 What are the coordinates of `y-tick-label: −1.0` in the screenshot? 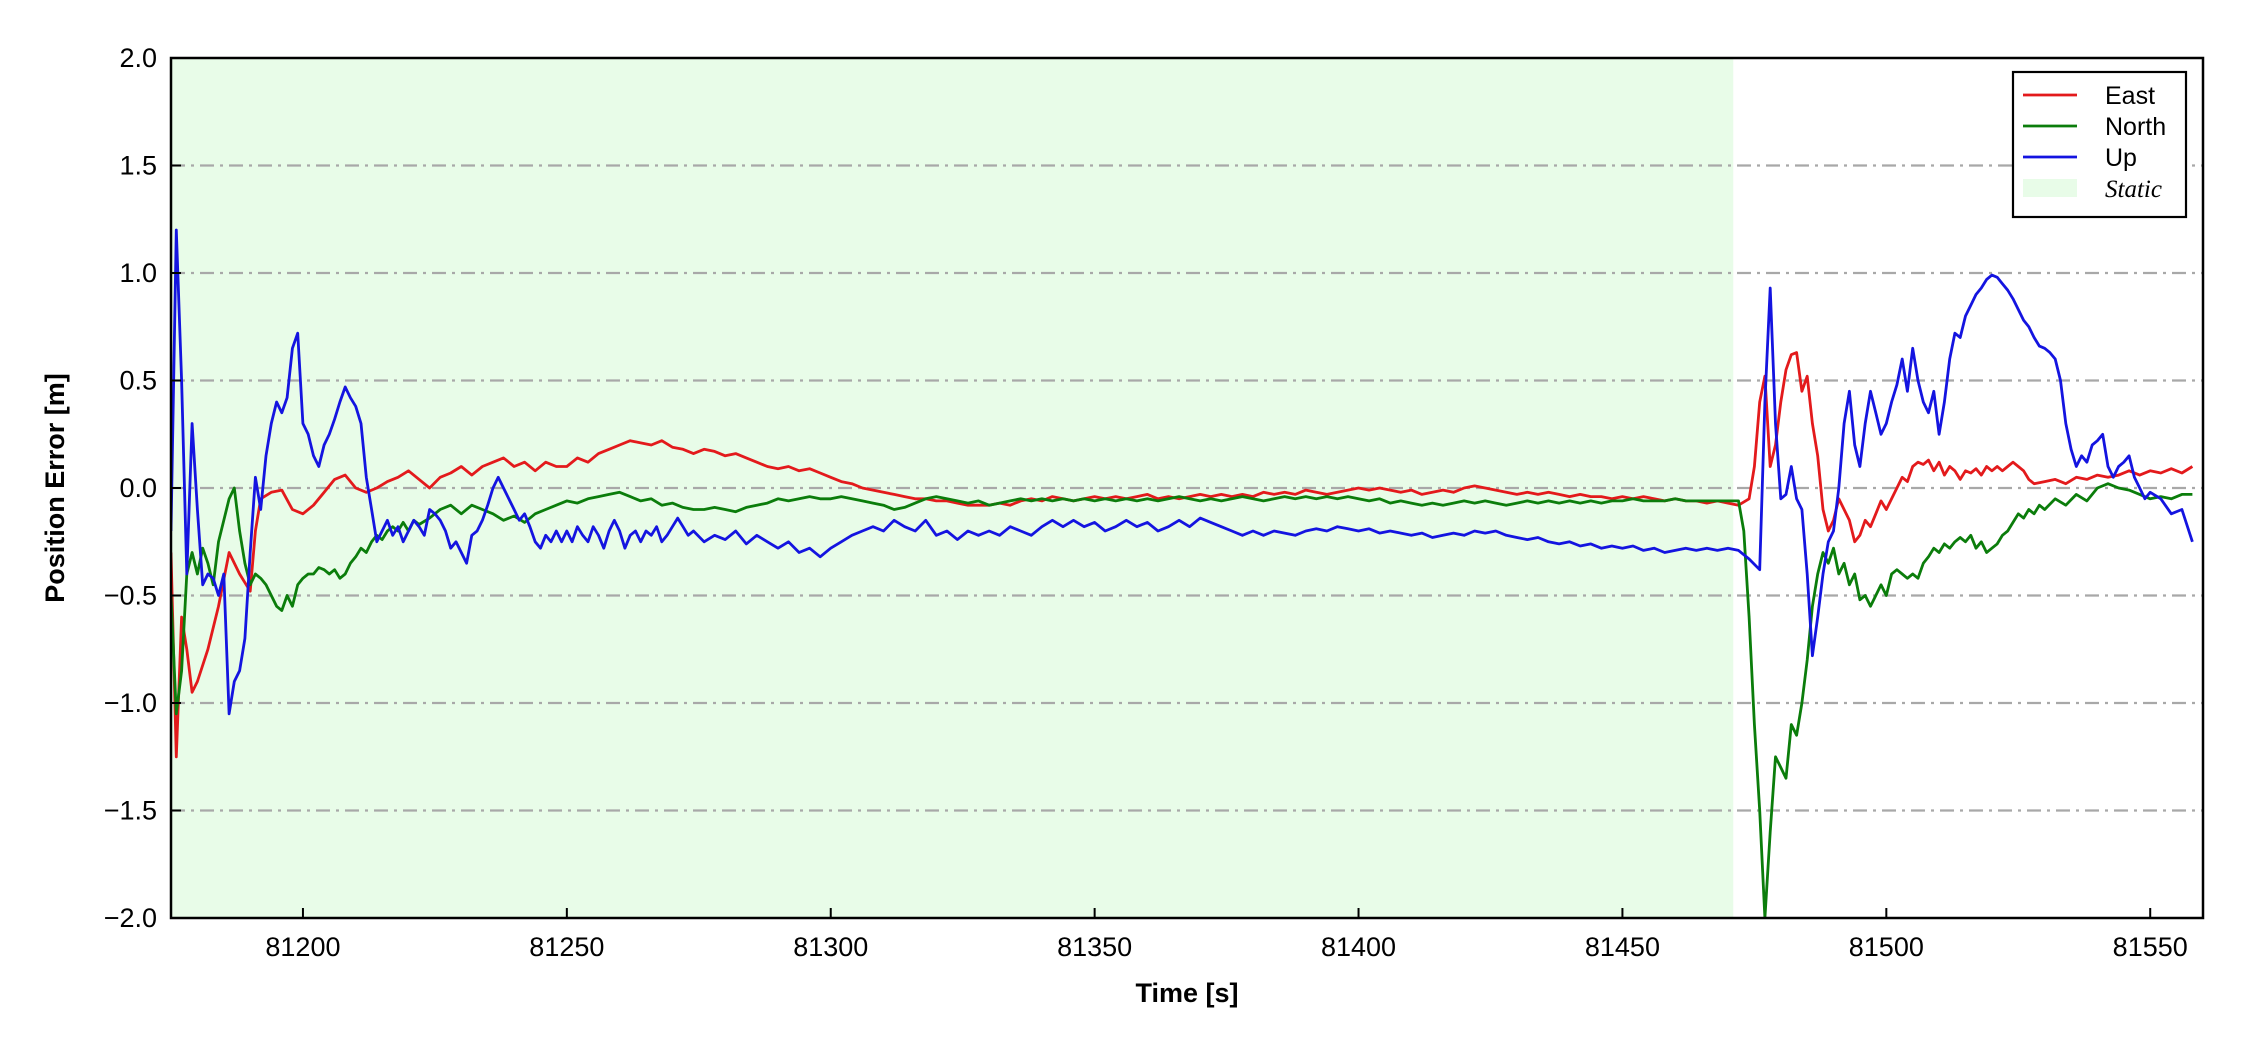 It's located at (130, 703).